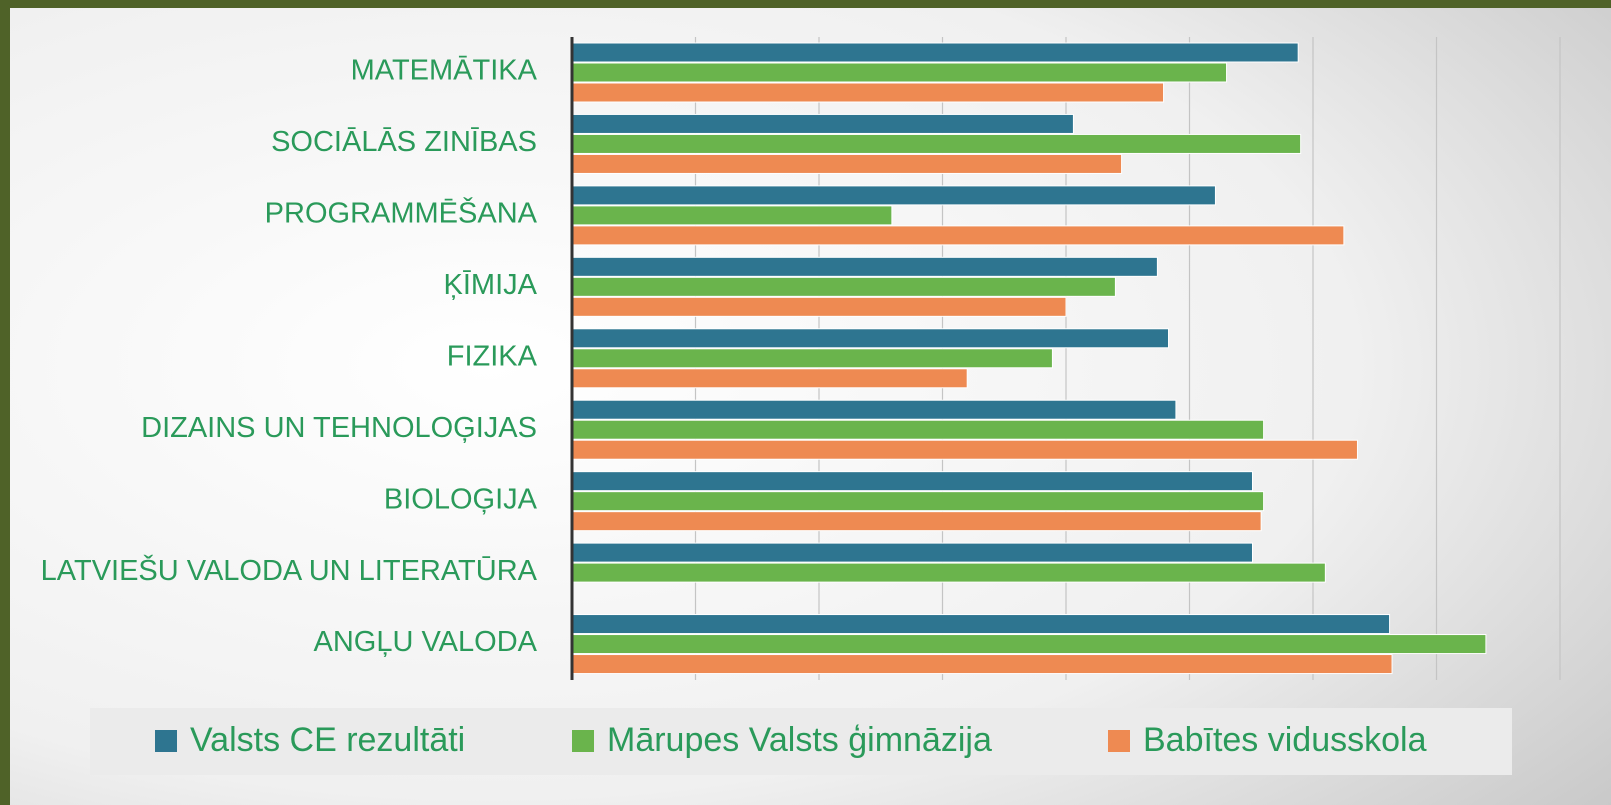  Describe the element at coordinates (492, 356) in the screenshot. I see `category-label: FIZIKA` at that location.